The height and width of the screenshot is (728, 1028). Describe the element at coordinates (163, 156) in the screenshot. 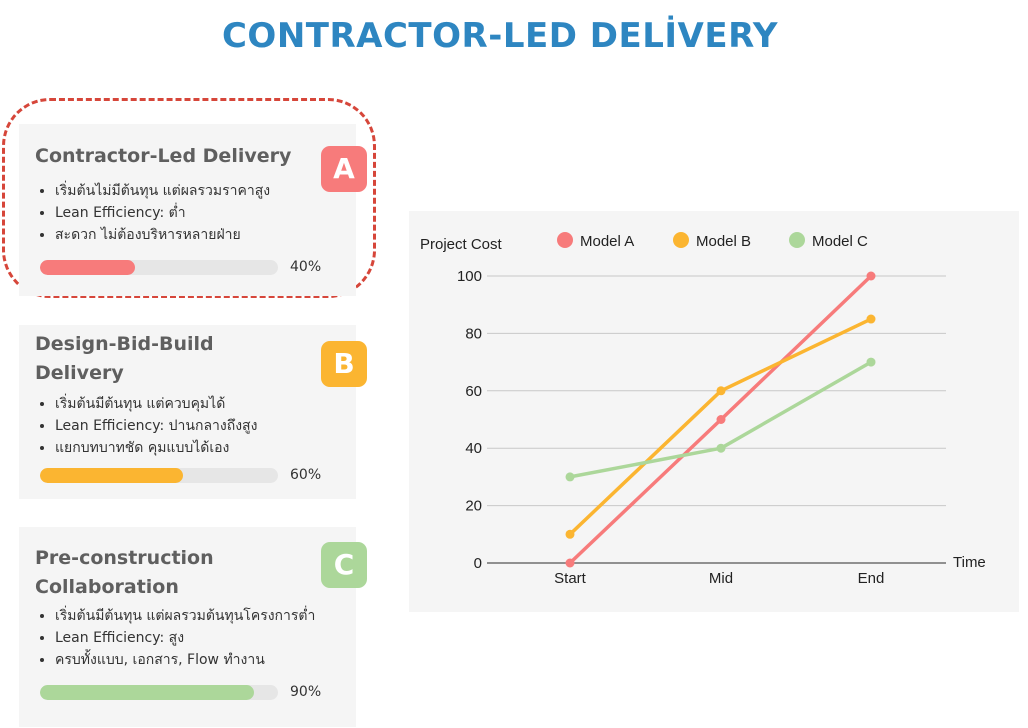

I see `card-title: Contractor-Led Delivery` at that location.